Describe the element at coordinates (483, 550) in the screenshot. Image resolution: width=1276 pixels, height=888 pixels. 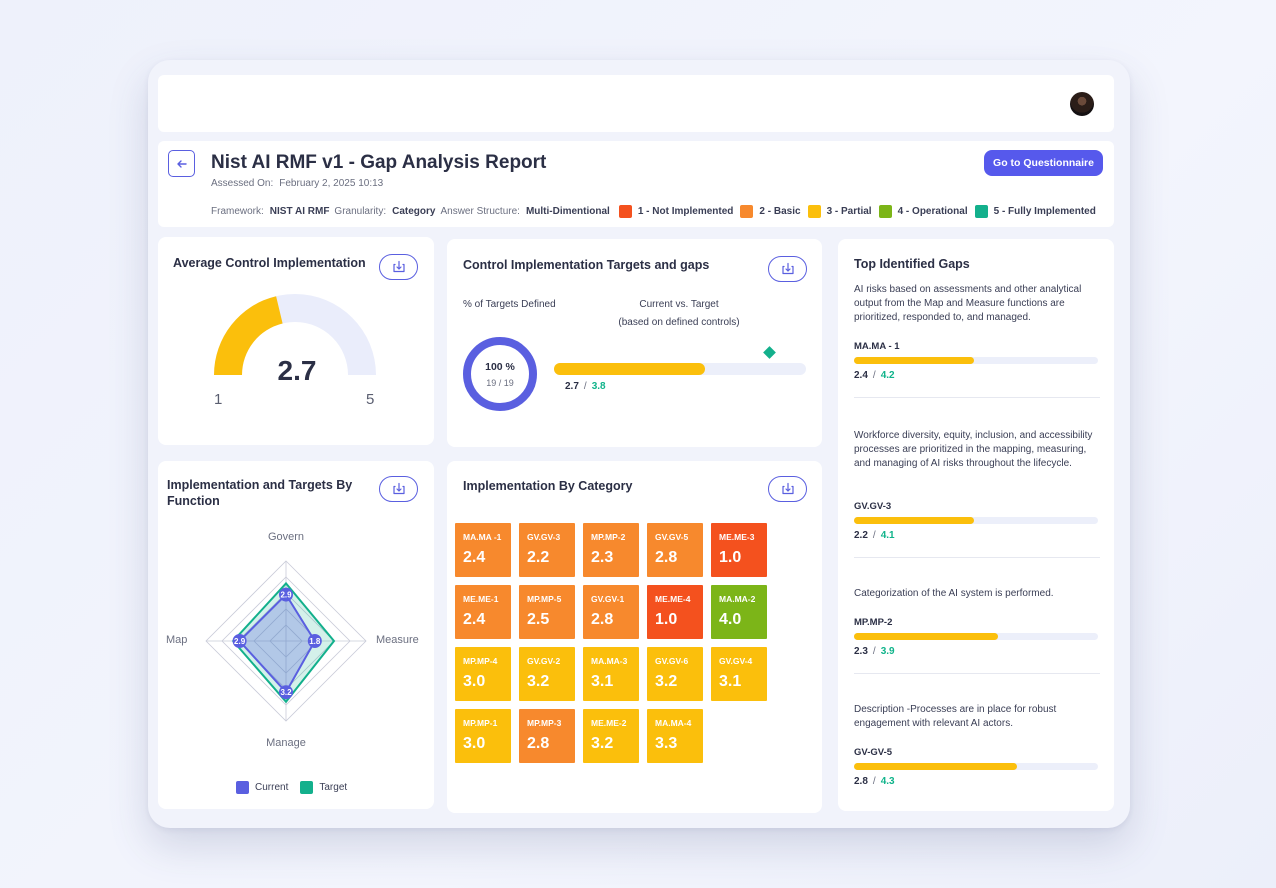
I see `heatmap-tile: MA.MA -1 2.4` at that location.